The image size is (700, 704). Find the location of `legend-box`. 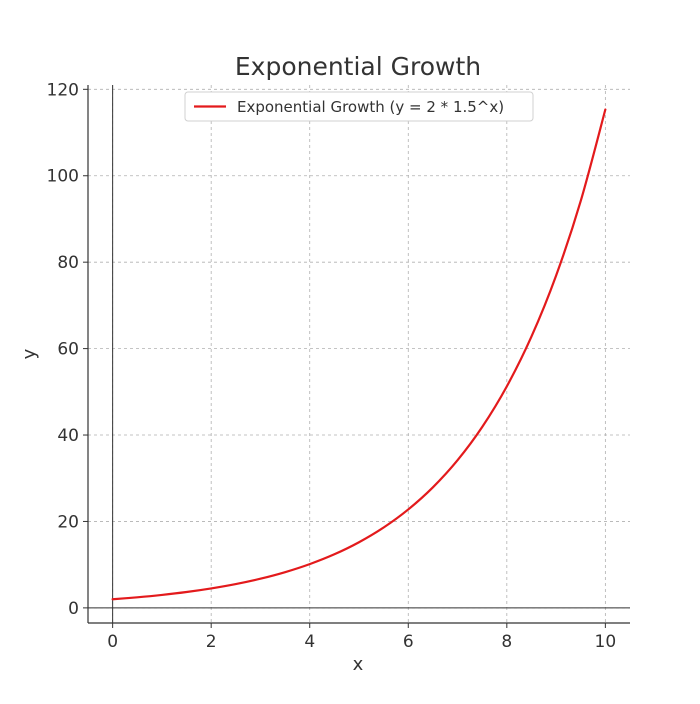

legend-box is located at coordinates (359, 106).